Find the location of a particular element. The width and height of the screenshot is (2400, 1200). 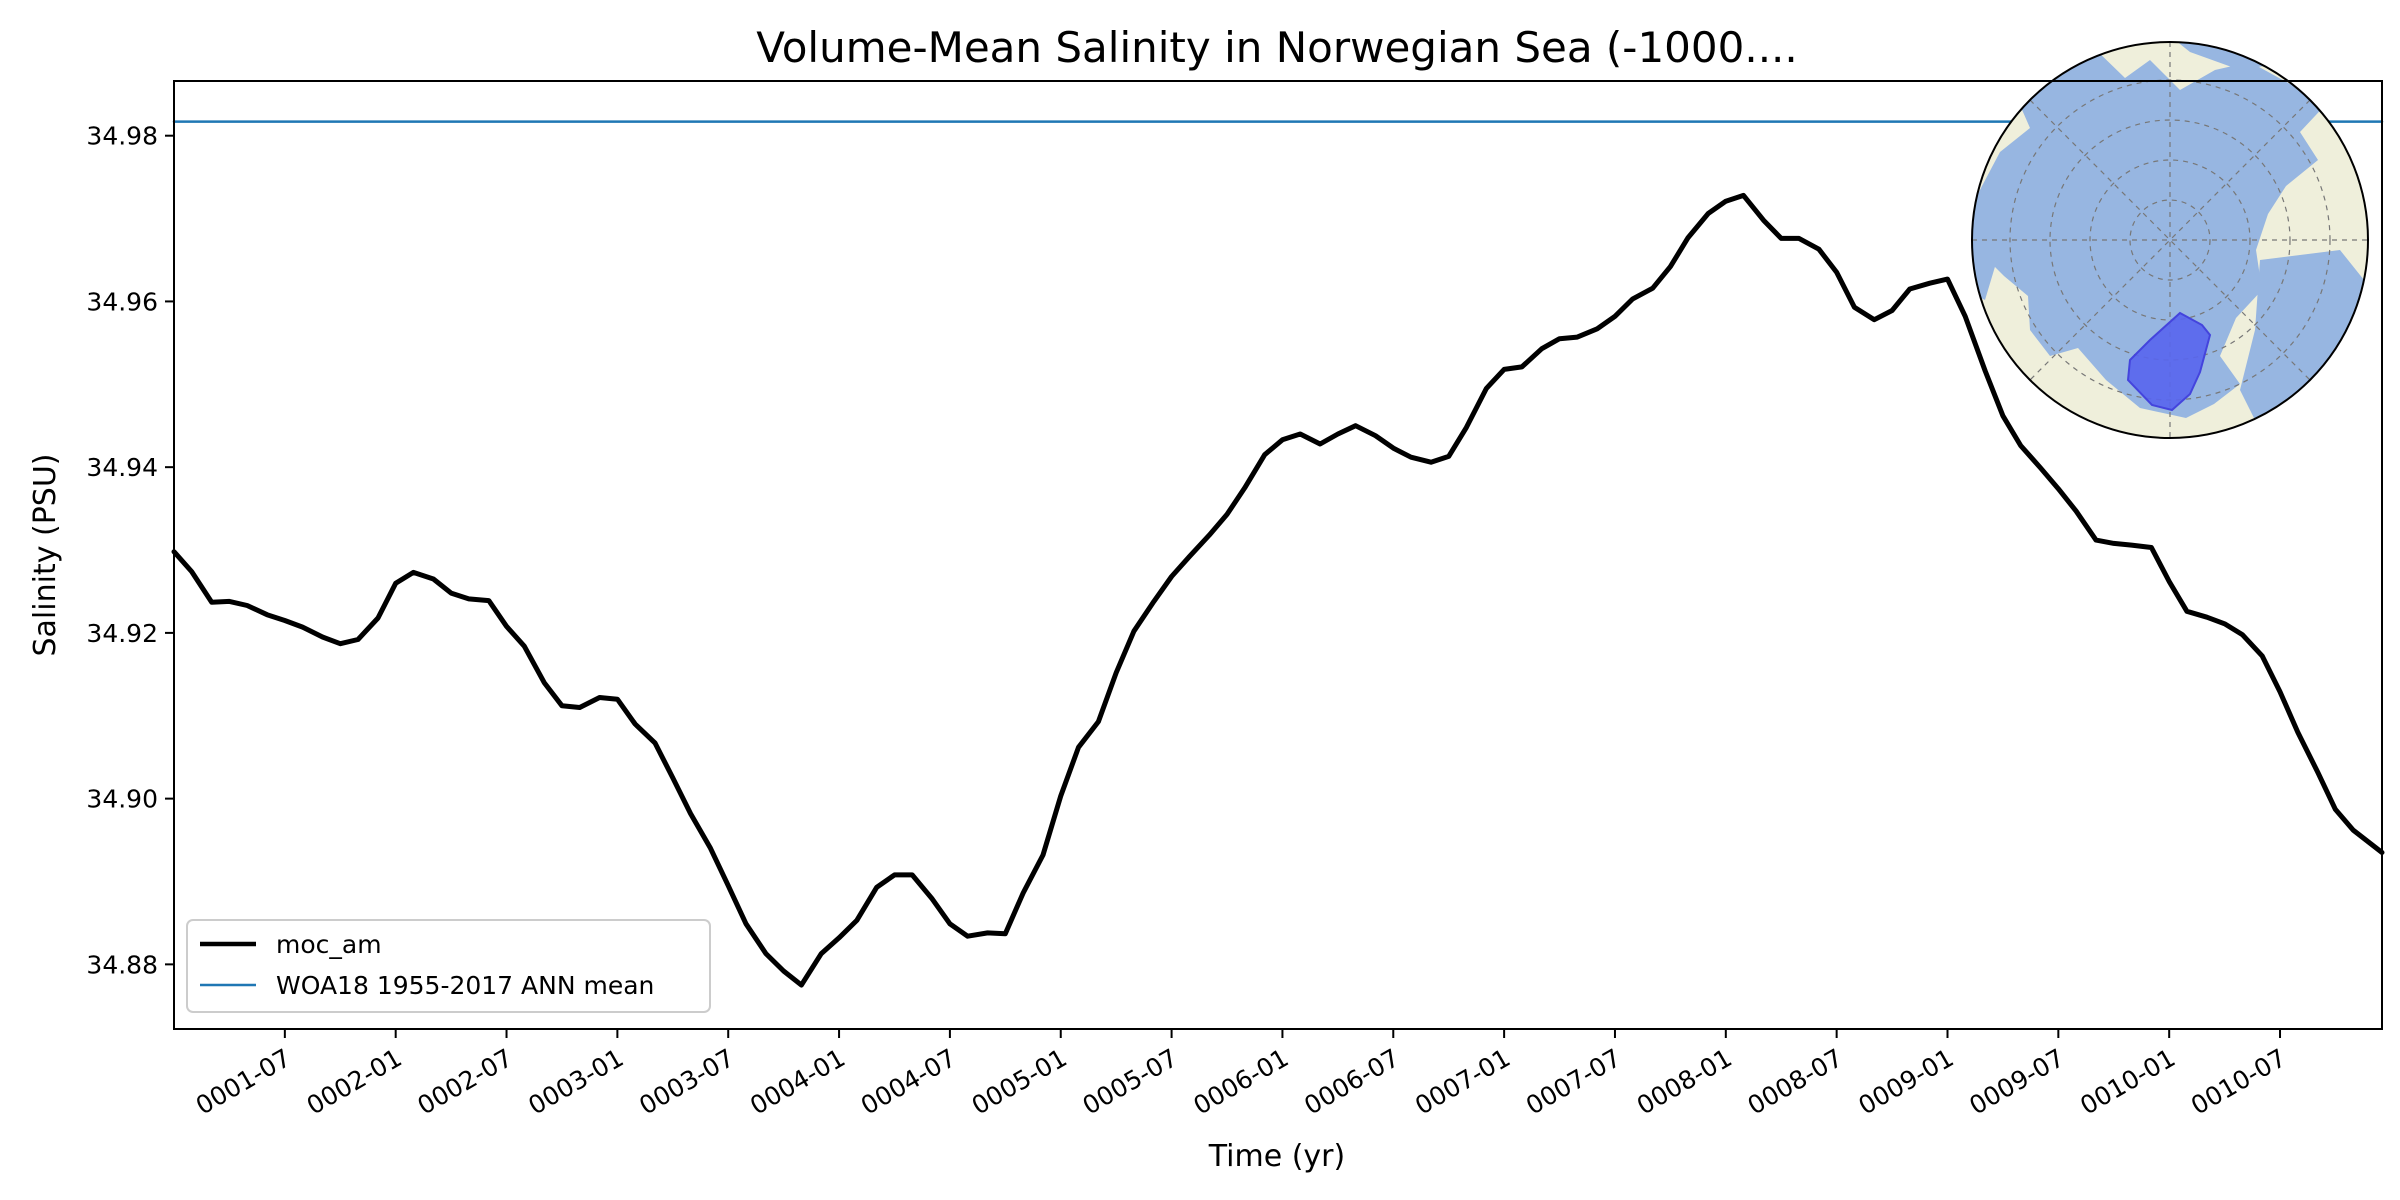

legend-label-woa18: WOA18 1955-2017 ANN mean is located at coordinates (465, 985).